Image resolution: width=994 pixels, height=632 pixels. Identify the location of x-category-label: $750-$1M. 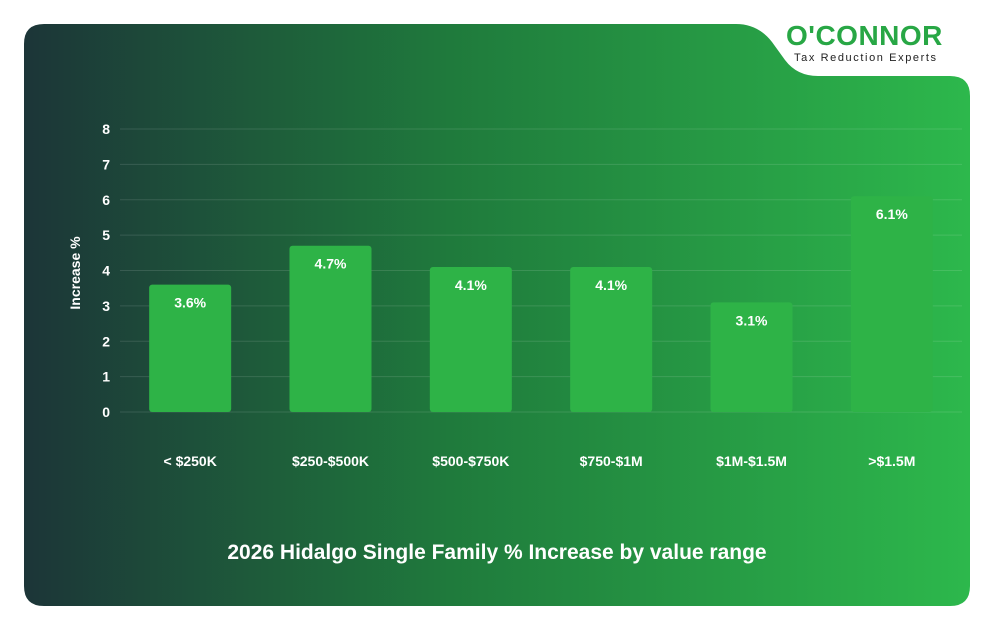
(611, 461).